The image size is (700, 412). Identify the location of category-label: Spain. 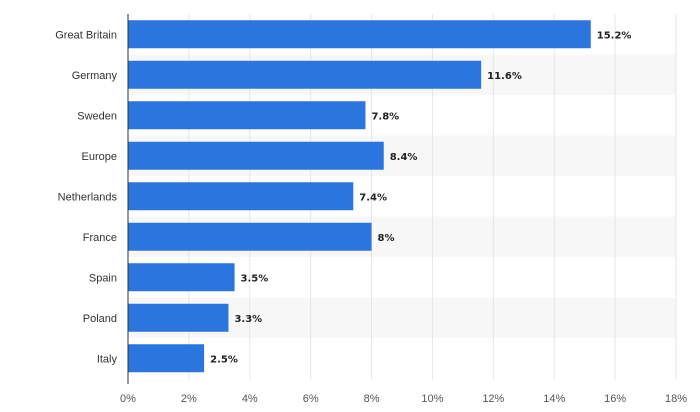
(103, 278).